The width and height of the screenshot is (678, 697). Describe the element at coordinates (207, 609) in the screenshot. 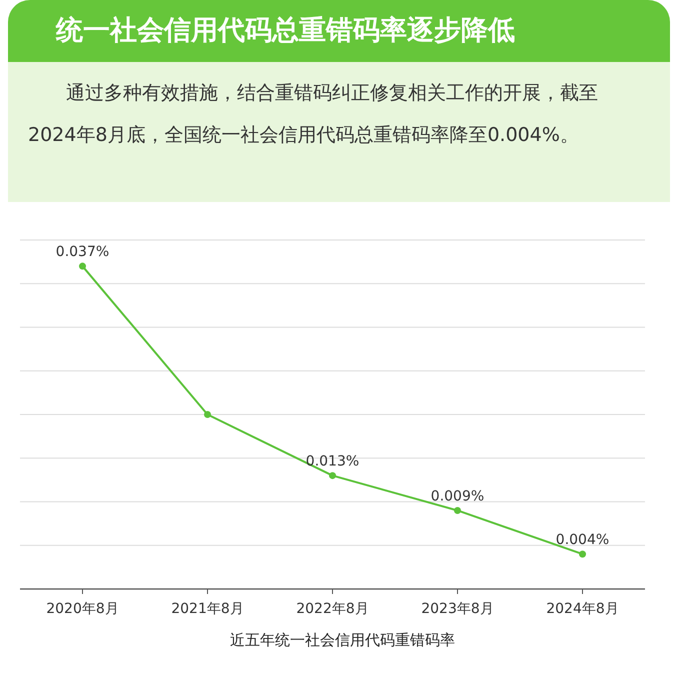

I see `x-tick-label: 2021年8月` at that location.